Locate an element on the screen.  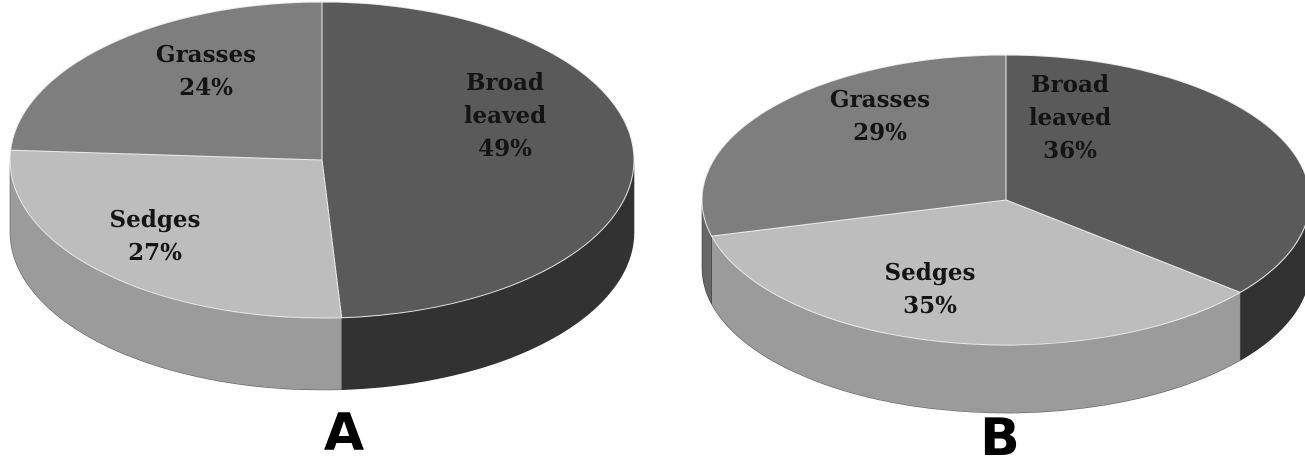
slice-label-line: 29% is located at coordinates (880, 132).